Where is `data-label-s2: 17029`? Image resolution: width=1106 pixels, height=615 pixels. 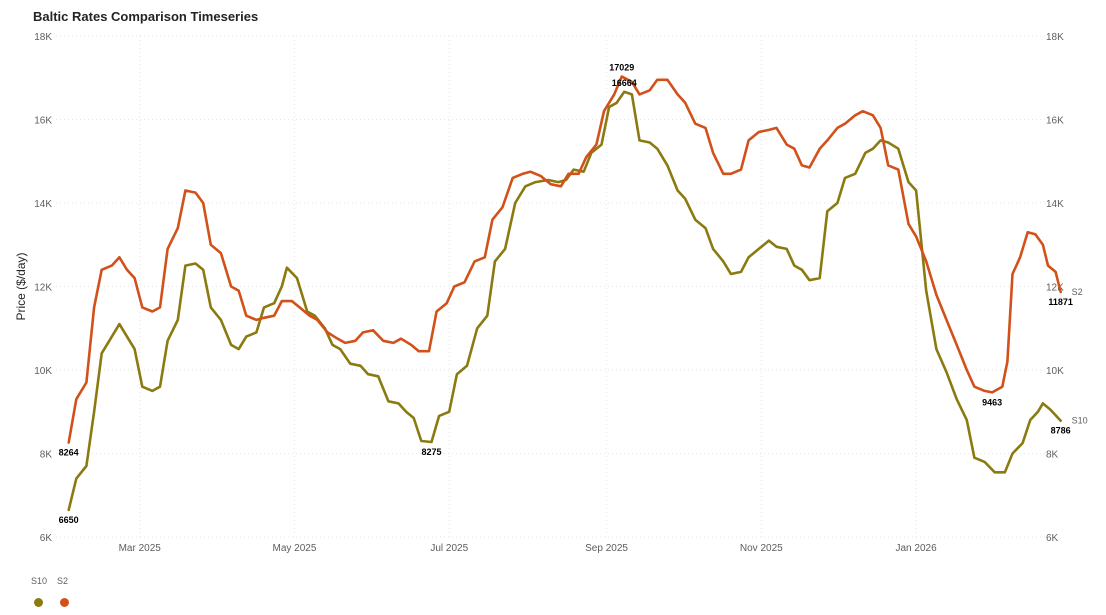
data-label-s2: 17029 is located at coordinates (621, 68).